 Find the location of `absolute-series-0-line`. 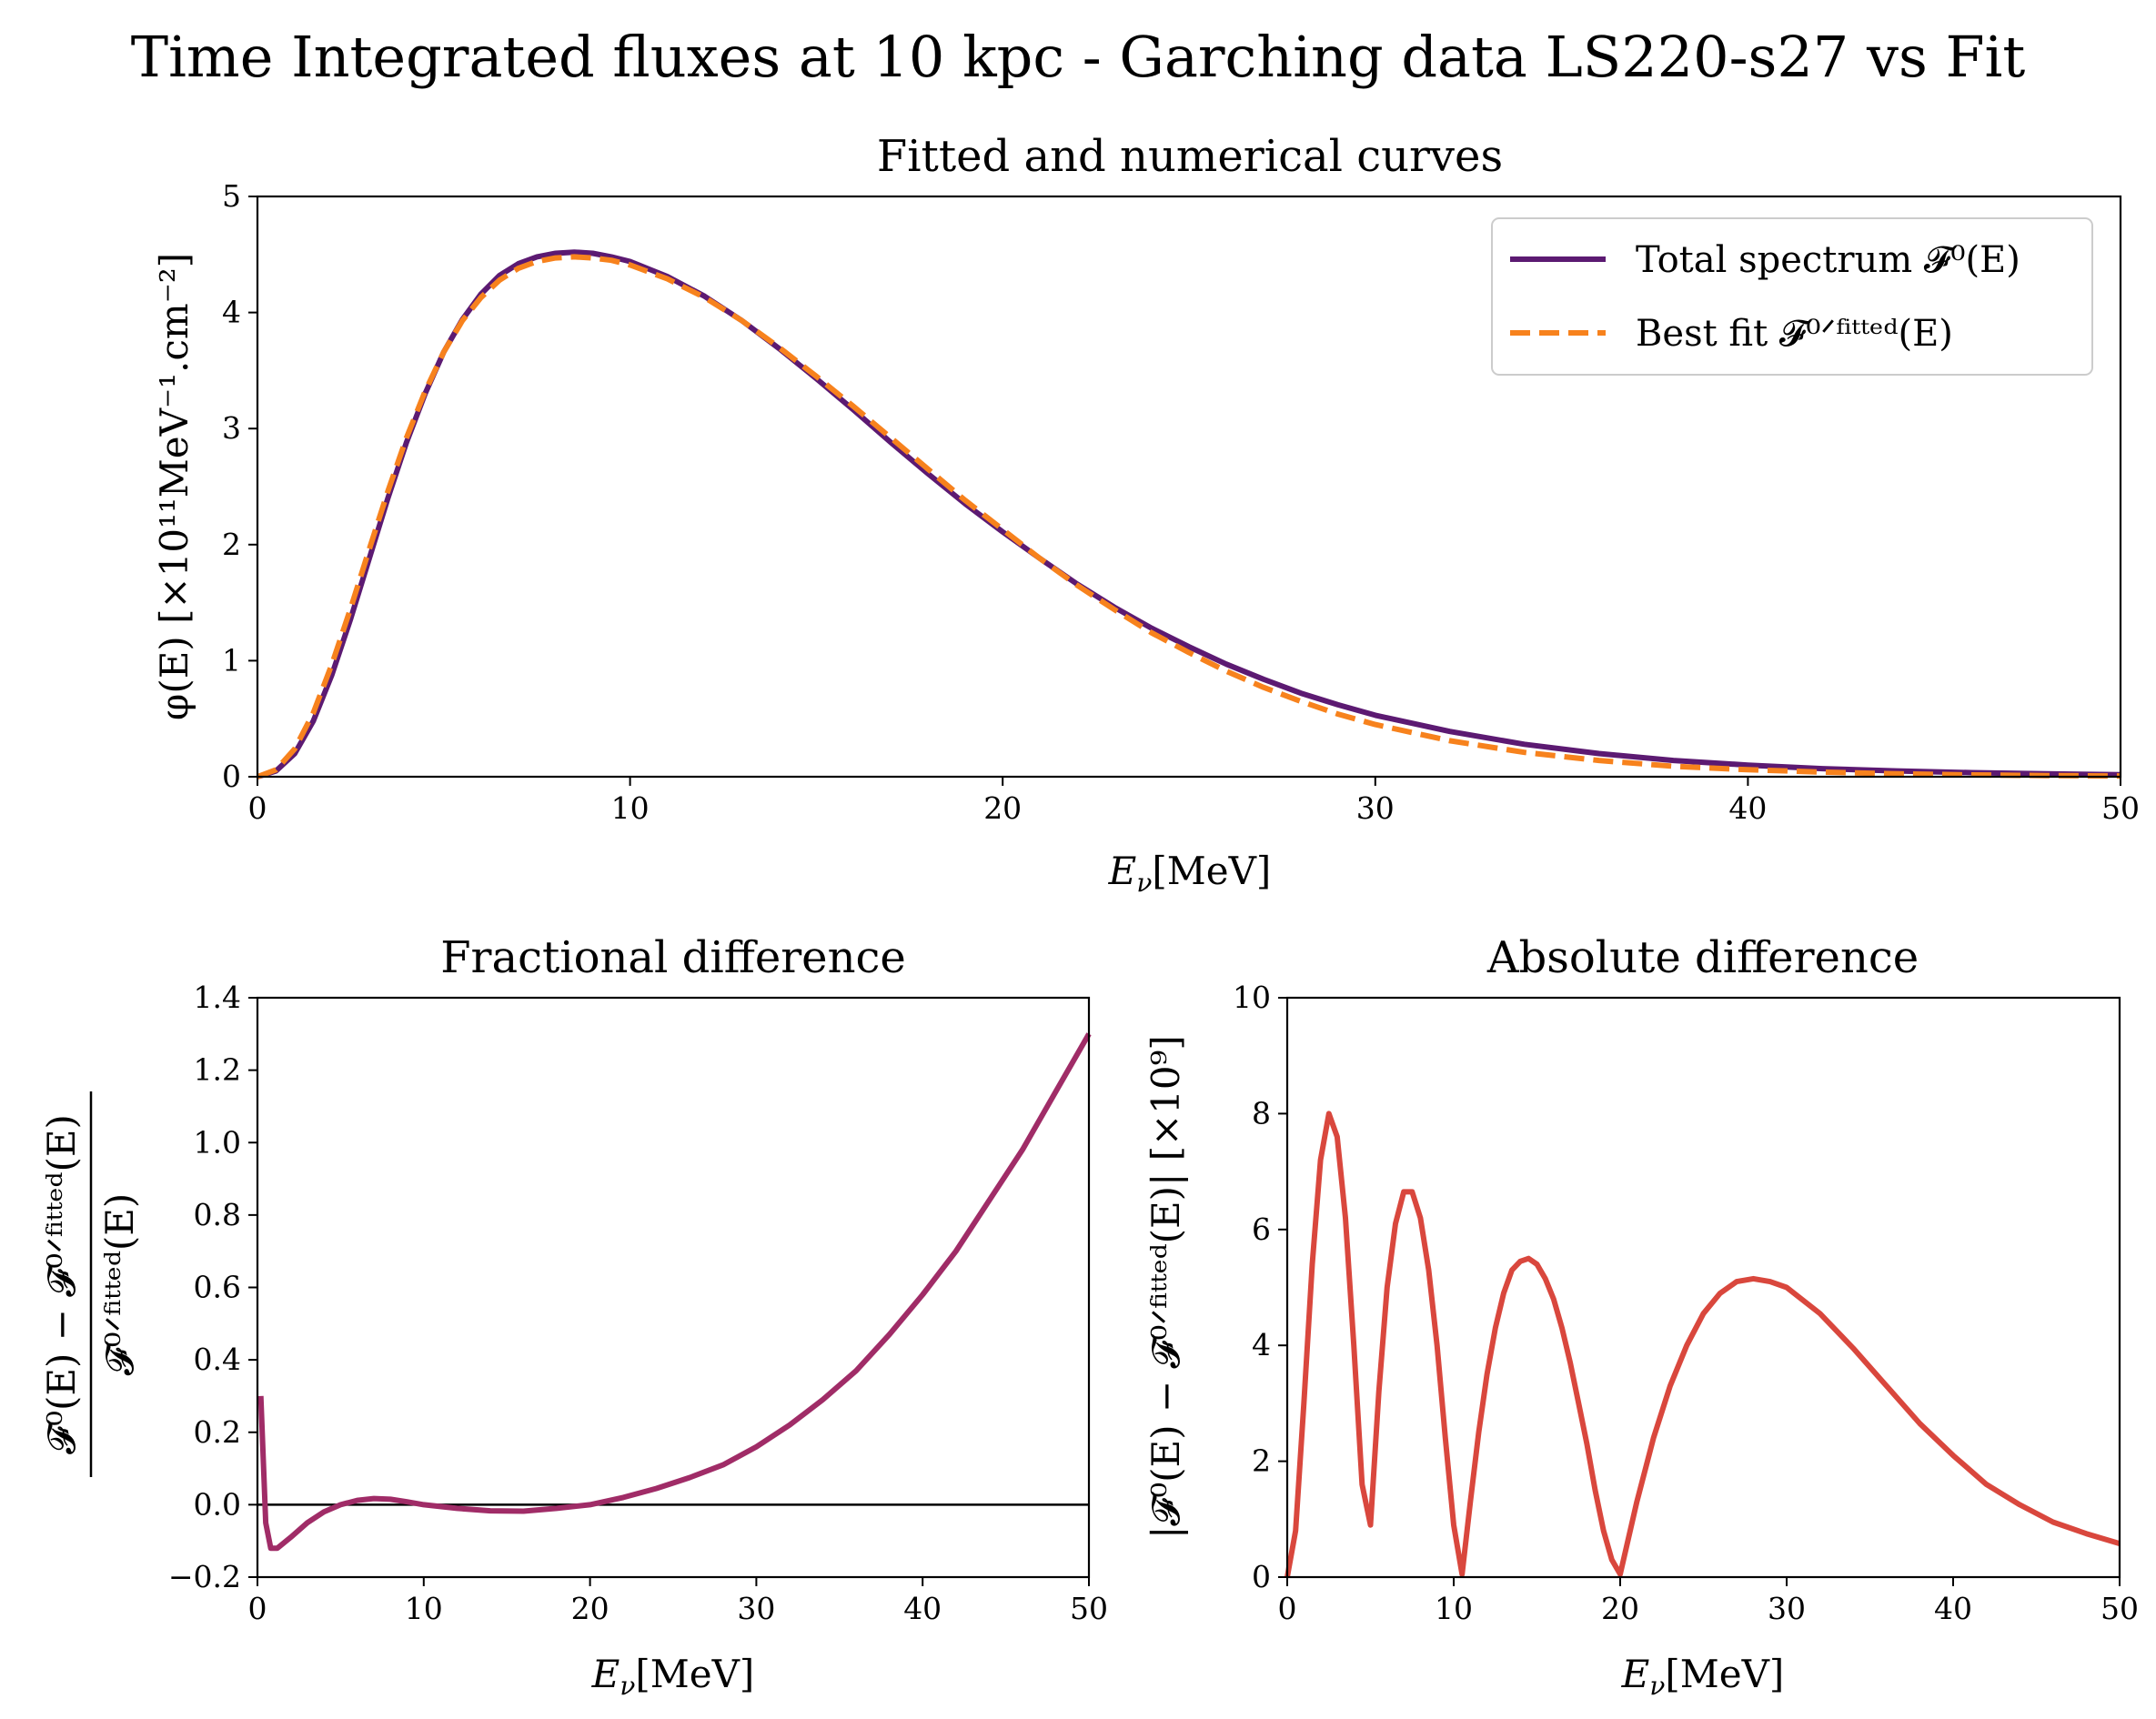

absolute-series-0-line is located at coordinates (1703, 1344).